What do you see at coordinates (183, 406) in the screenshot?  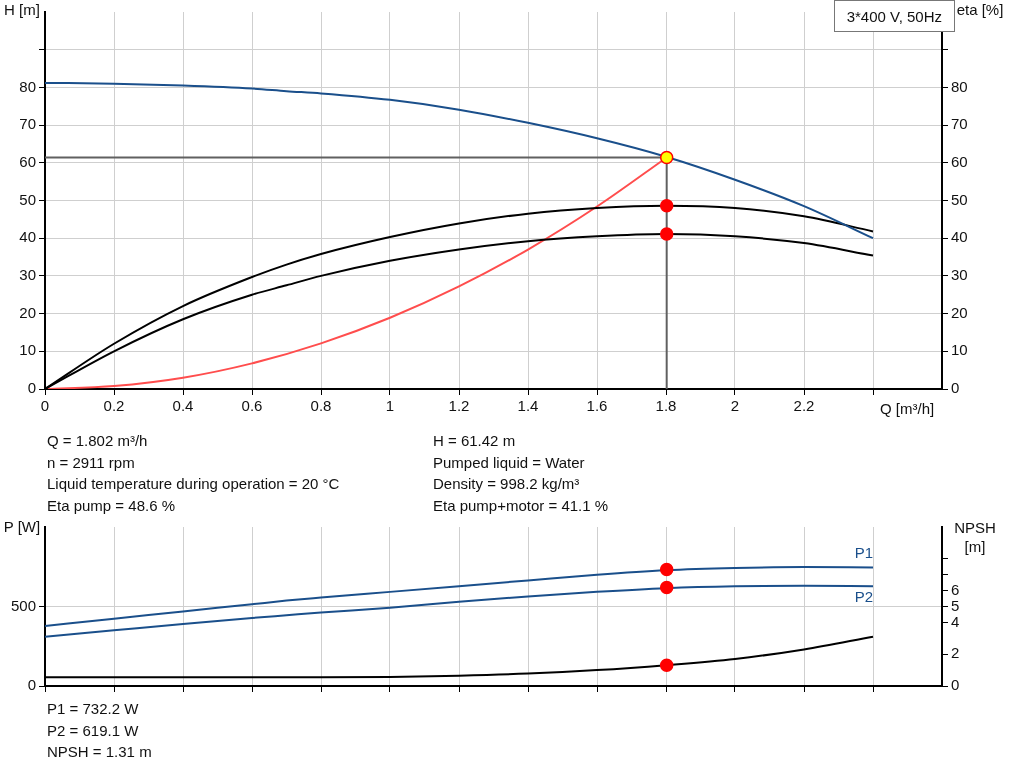 I see `x-tick-label: 0.4` at bounding box center [183, 406].